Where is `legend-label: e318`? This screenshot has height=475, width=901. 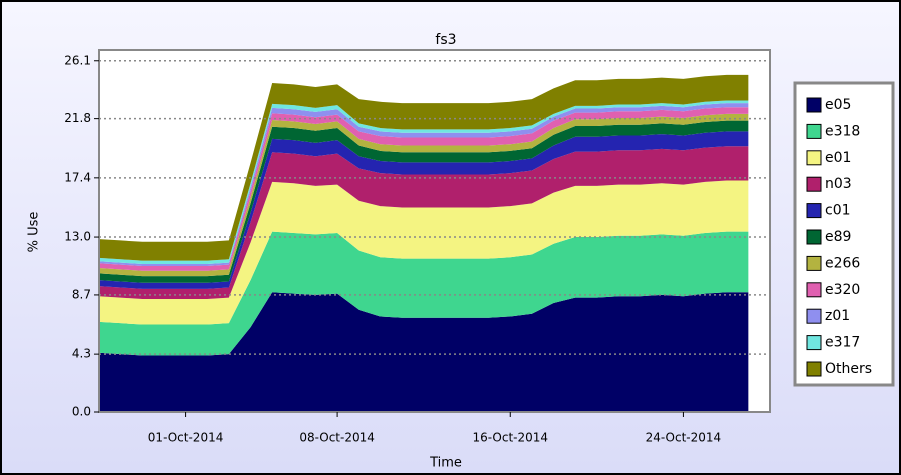
legend-label: e318 is located at coordinates (842, 131).